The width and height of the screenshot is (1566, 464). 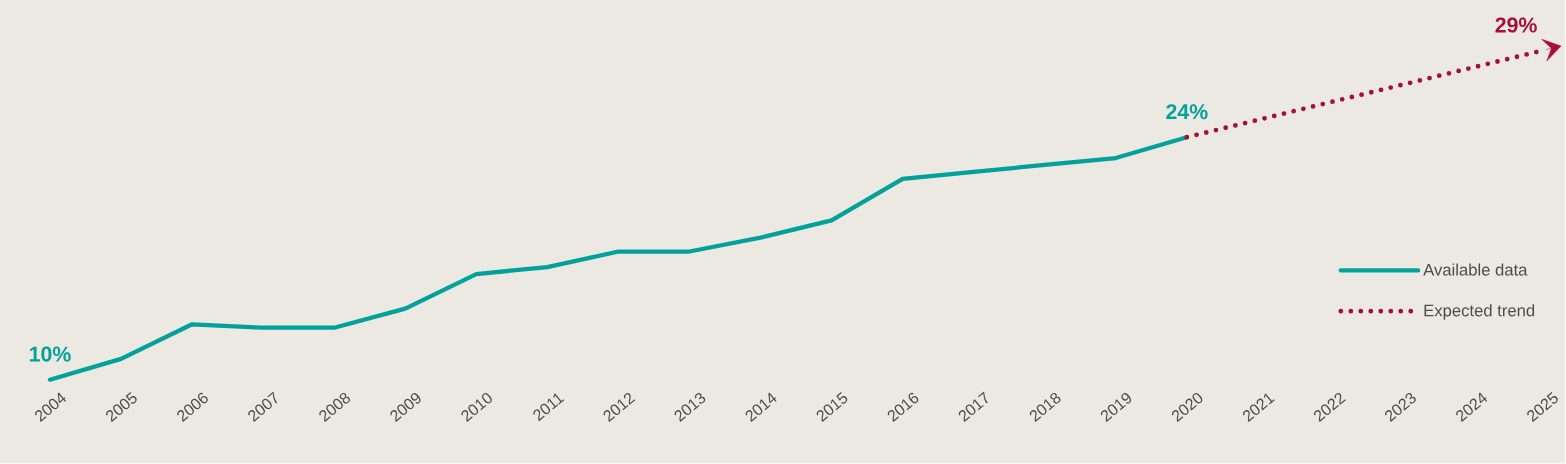 What do you see at coordinates (1475, 269) in the screenshot?
I see `legend-label: Available data` at bounding box center [1475, 269].